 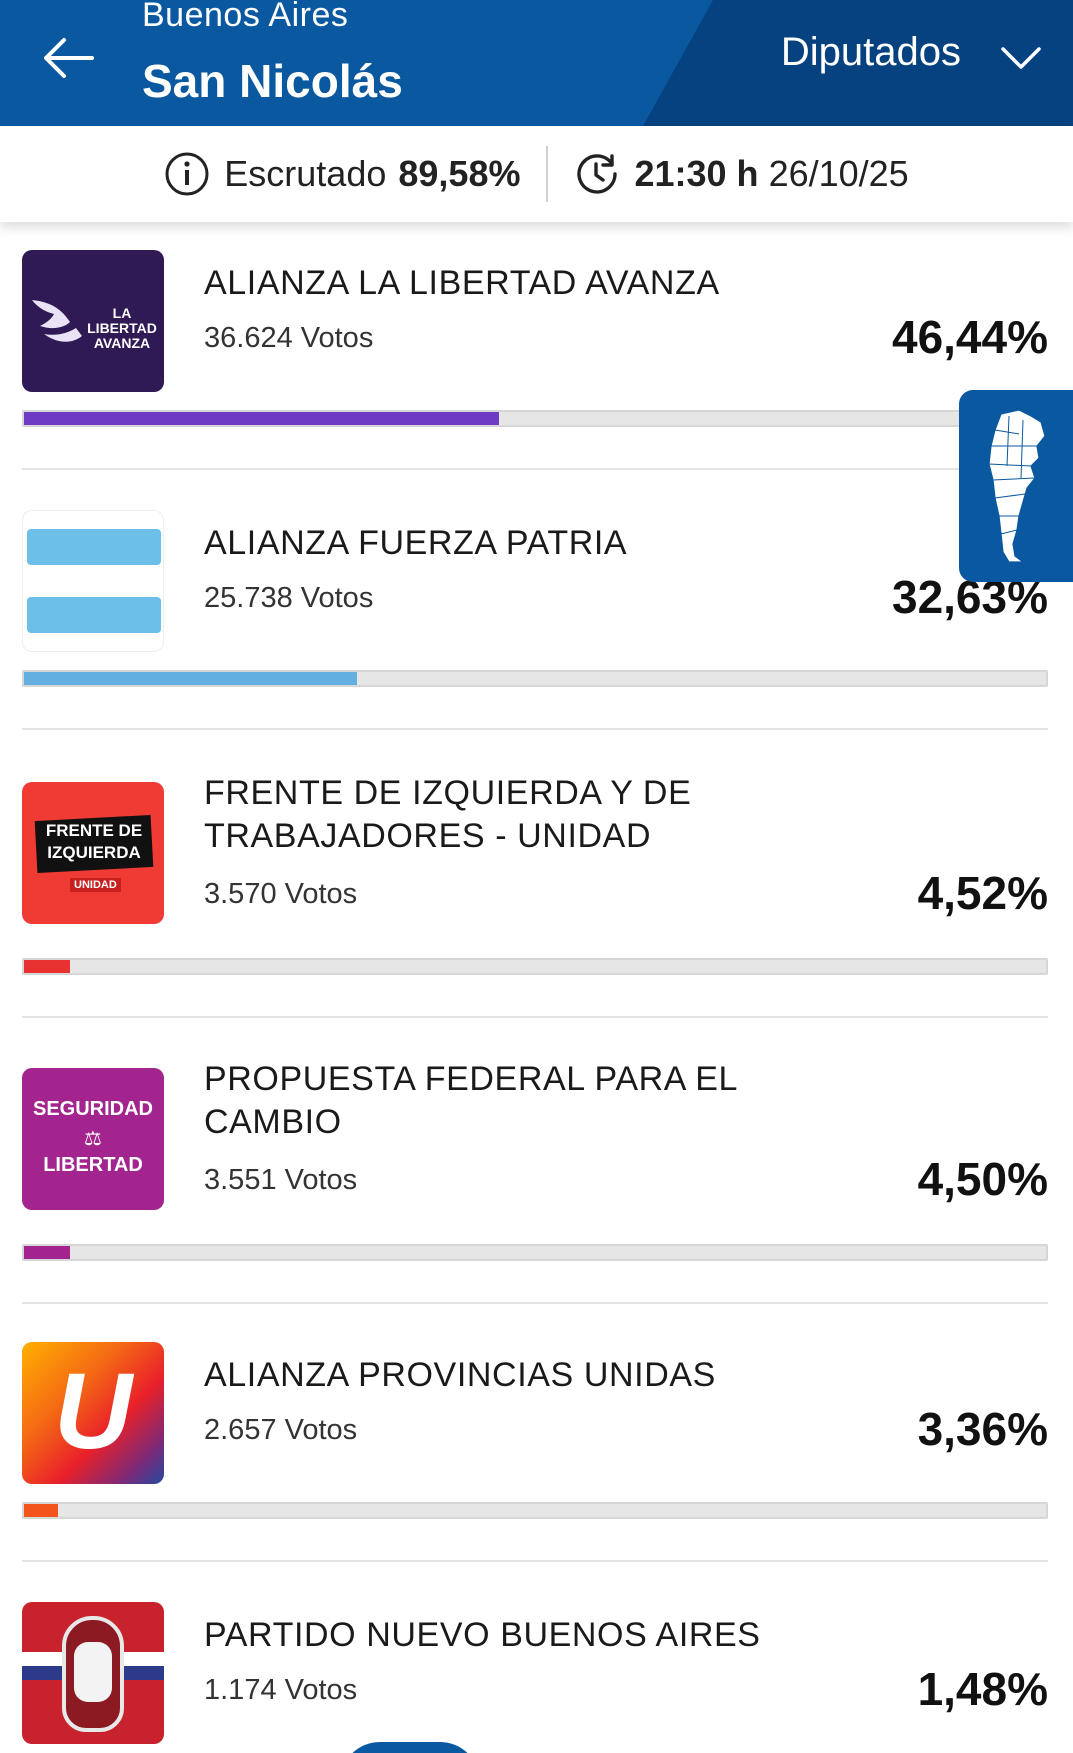 I want to click on party-percentage: 4,52%, so click(x=982, y=893).